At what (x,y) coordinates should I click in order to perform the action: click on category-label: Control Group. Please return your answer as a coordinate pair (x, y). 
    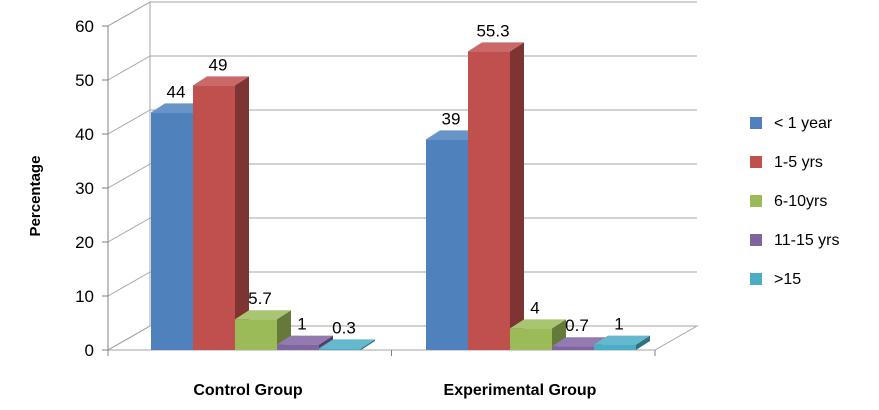
    Looking at the image, I should click on (248, 390).